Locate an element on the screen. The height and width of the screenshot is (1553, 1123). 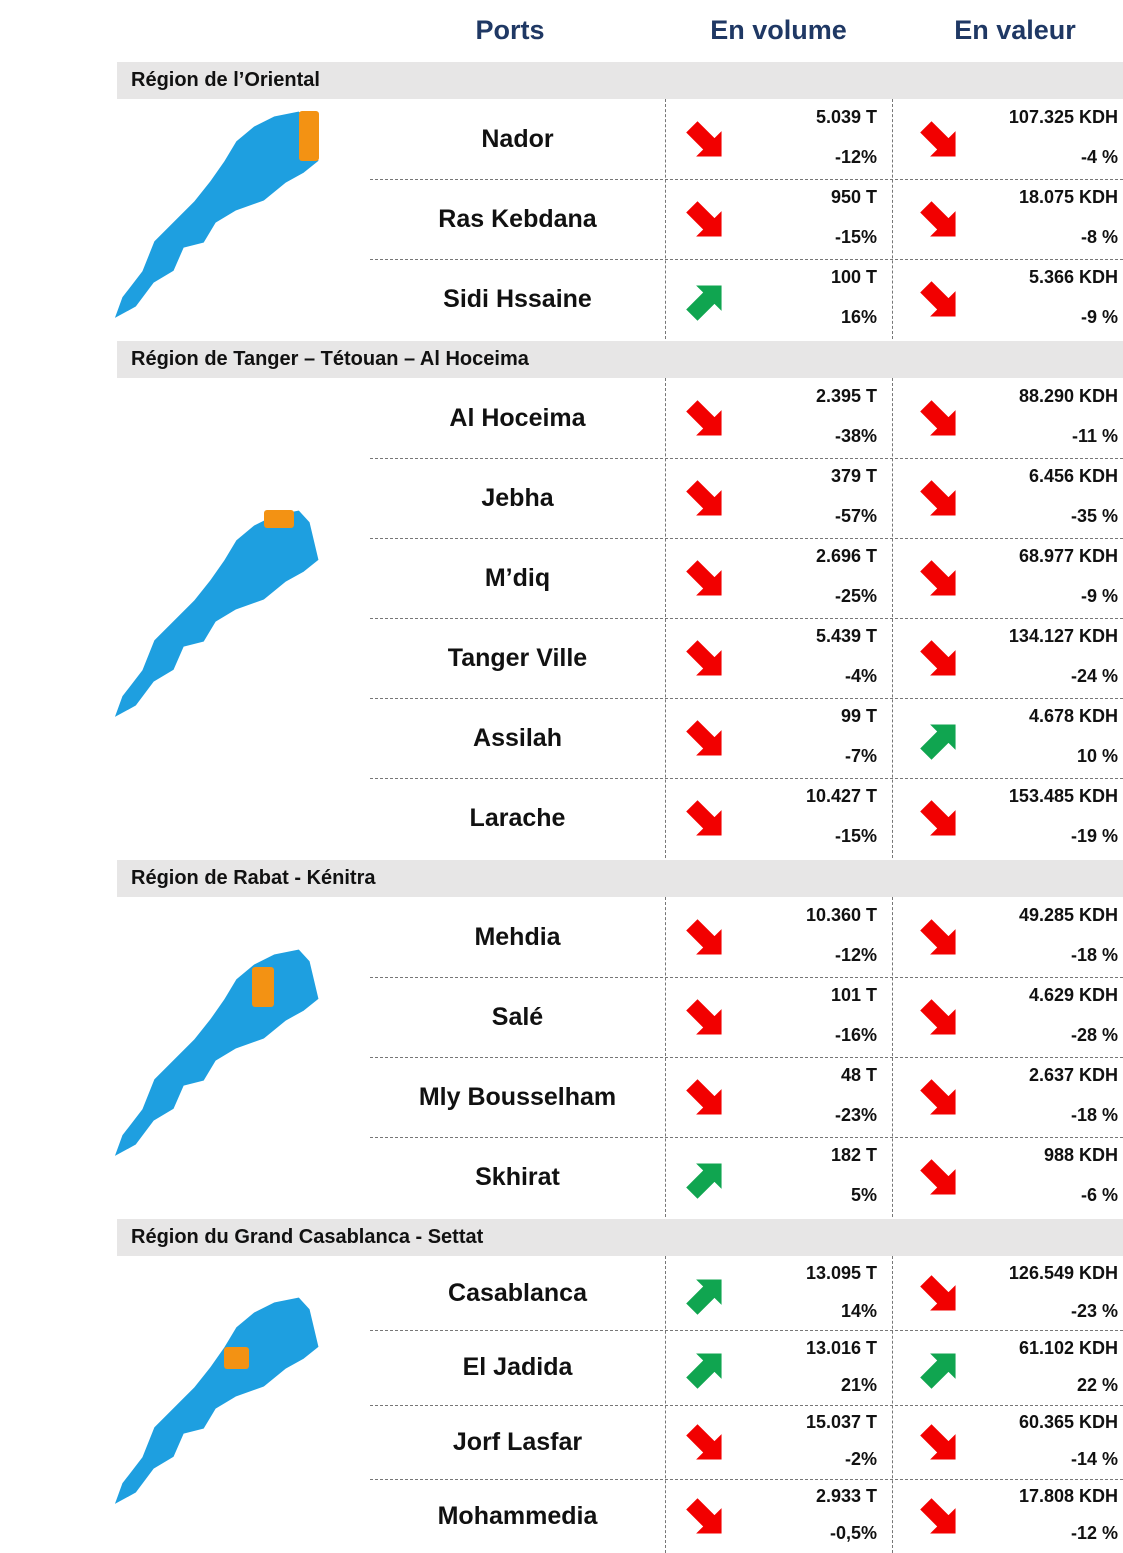
value: 4.629 KDH is located at coordinates (1073, 995).